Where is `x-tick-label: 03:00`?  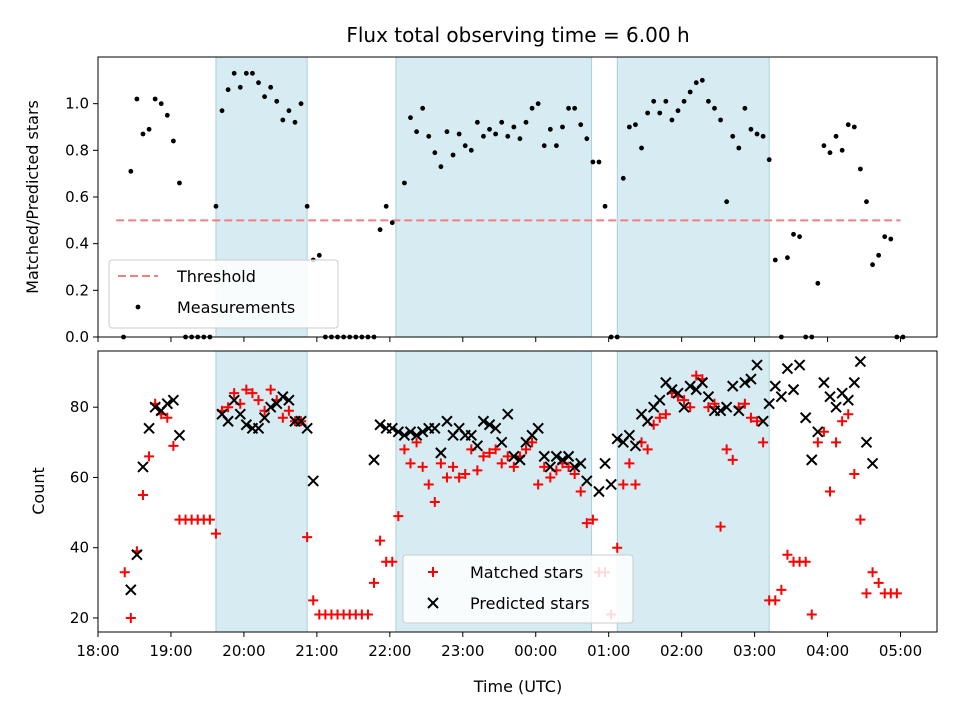
x-tick-label: 03:00 is located at coordinates (754, 651).